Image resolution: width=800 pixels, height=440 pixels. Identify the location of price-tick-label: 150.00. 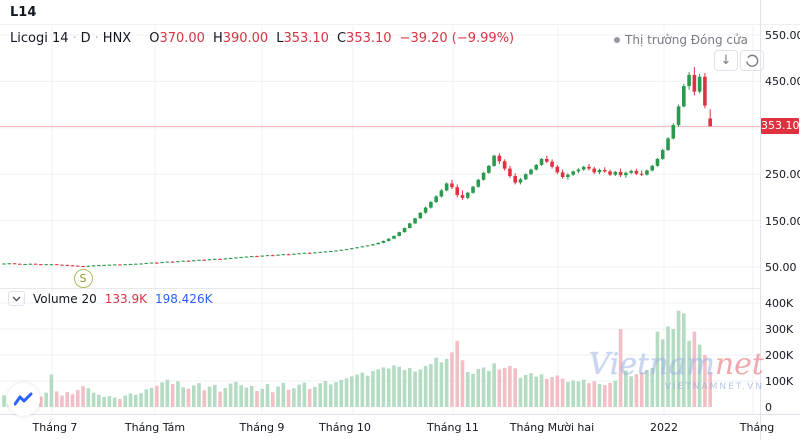
(782, 221).